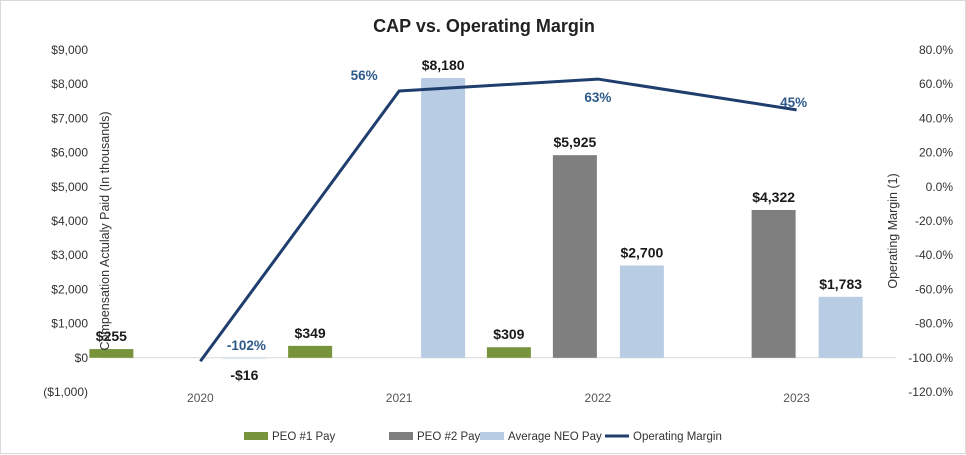 The image size is (966, 455). Describe the element at coordinates (936, 84) in the screenshot. I see `y2-tick-label: 60.0%` at that location.